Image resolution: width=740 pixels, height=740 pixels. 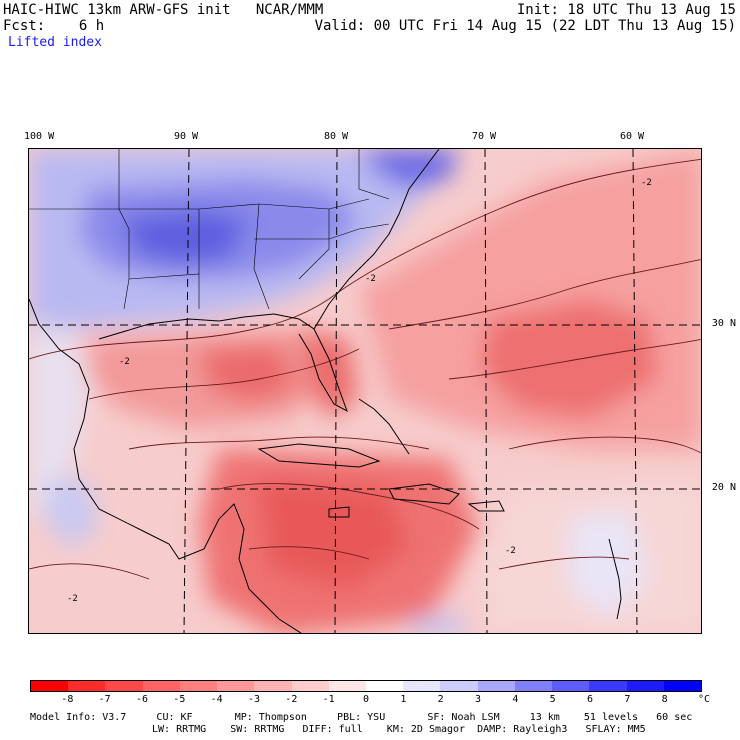 What do you see at coordinates (55, 42) in the screenshot?
I see `field-name: Lifted index` at bounding box center [55, 42].